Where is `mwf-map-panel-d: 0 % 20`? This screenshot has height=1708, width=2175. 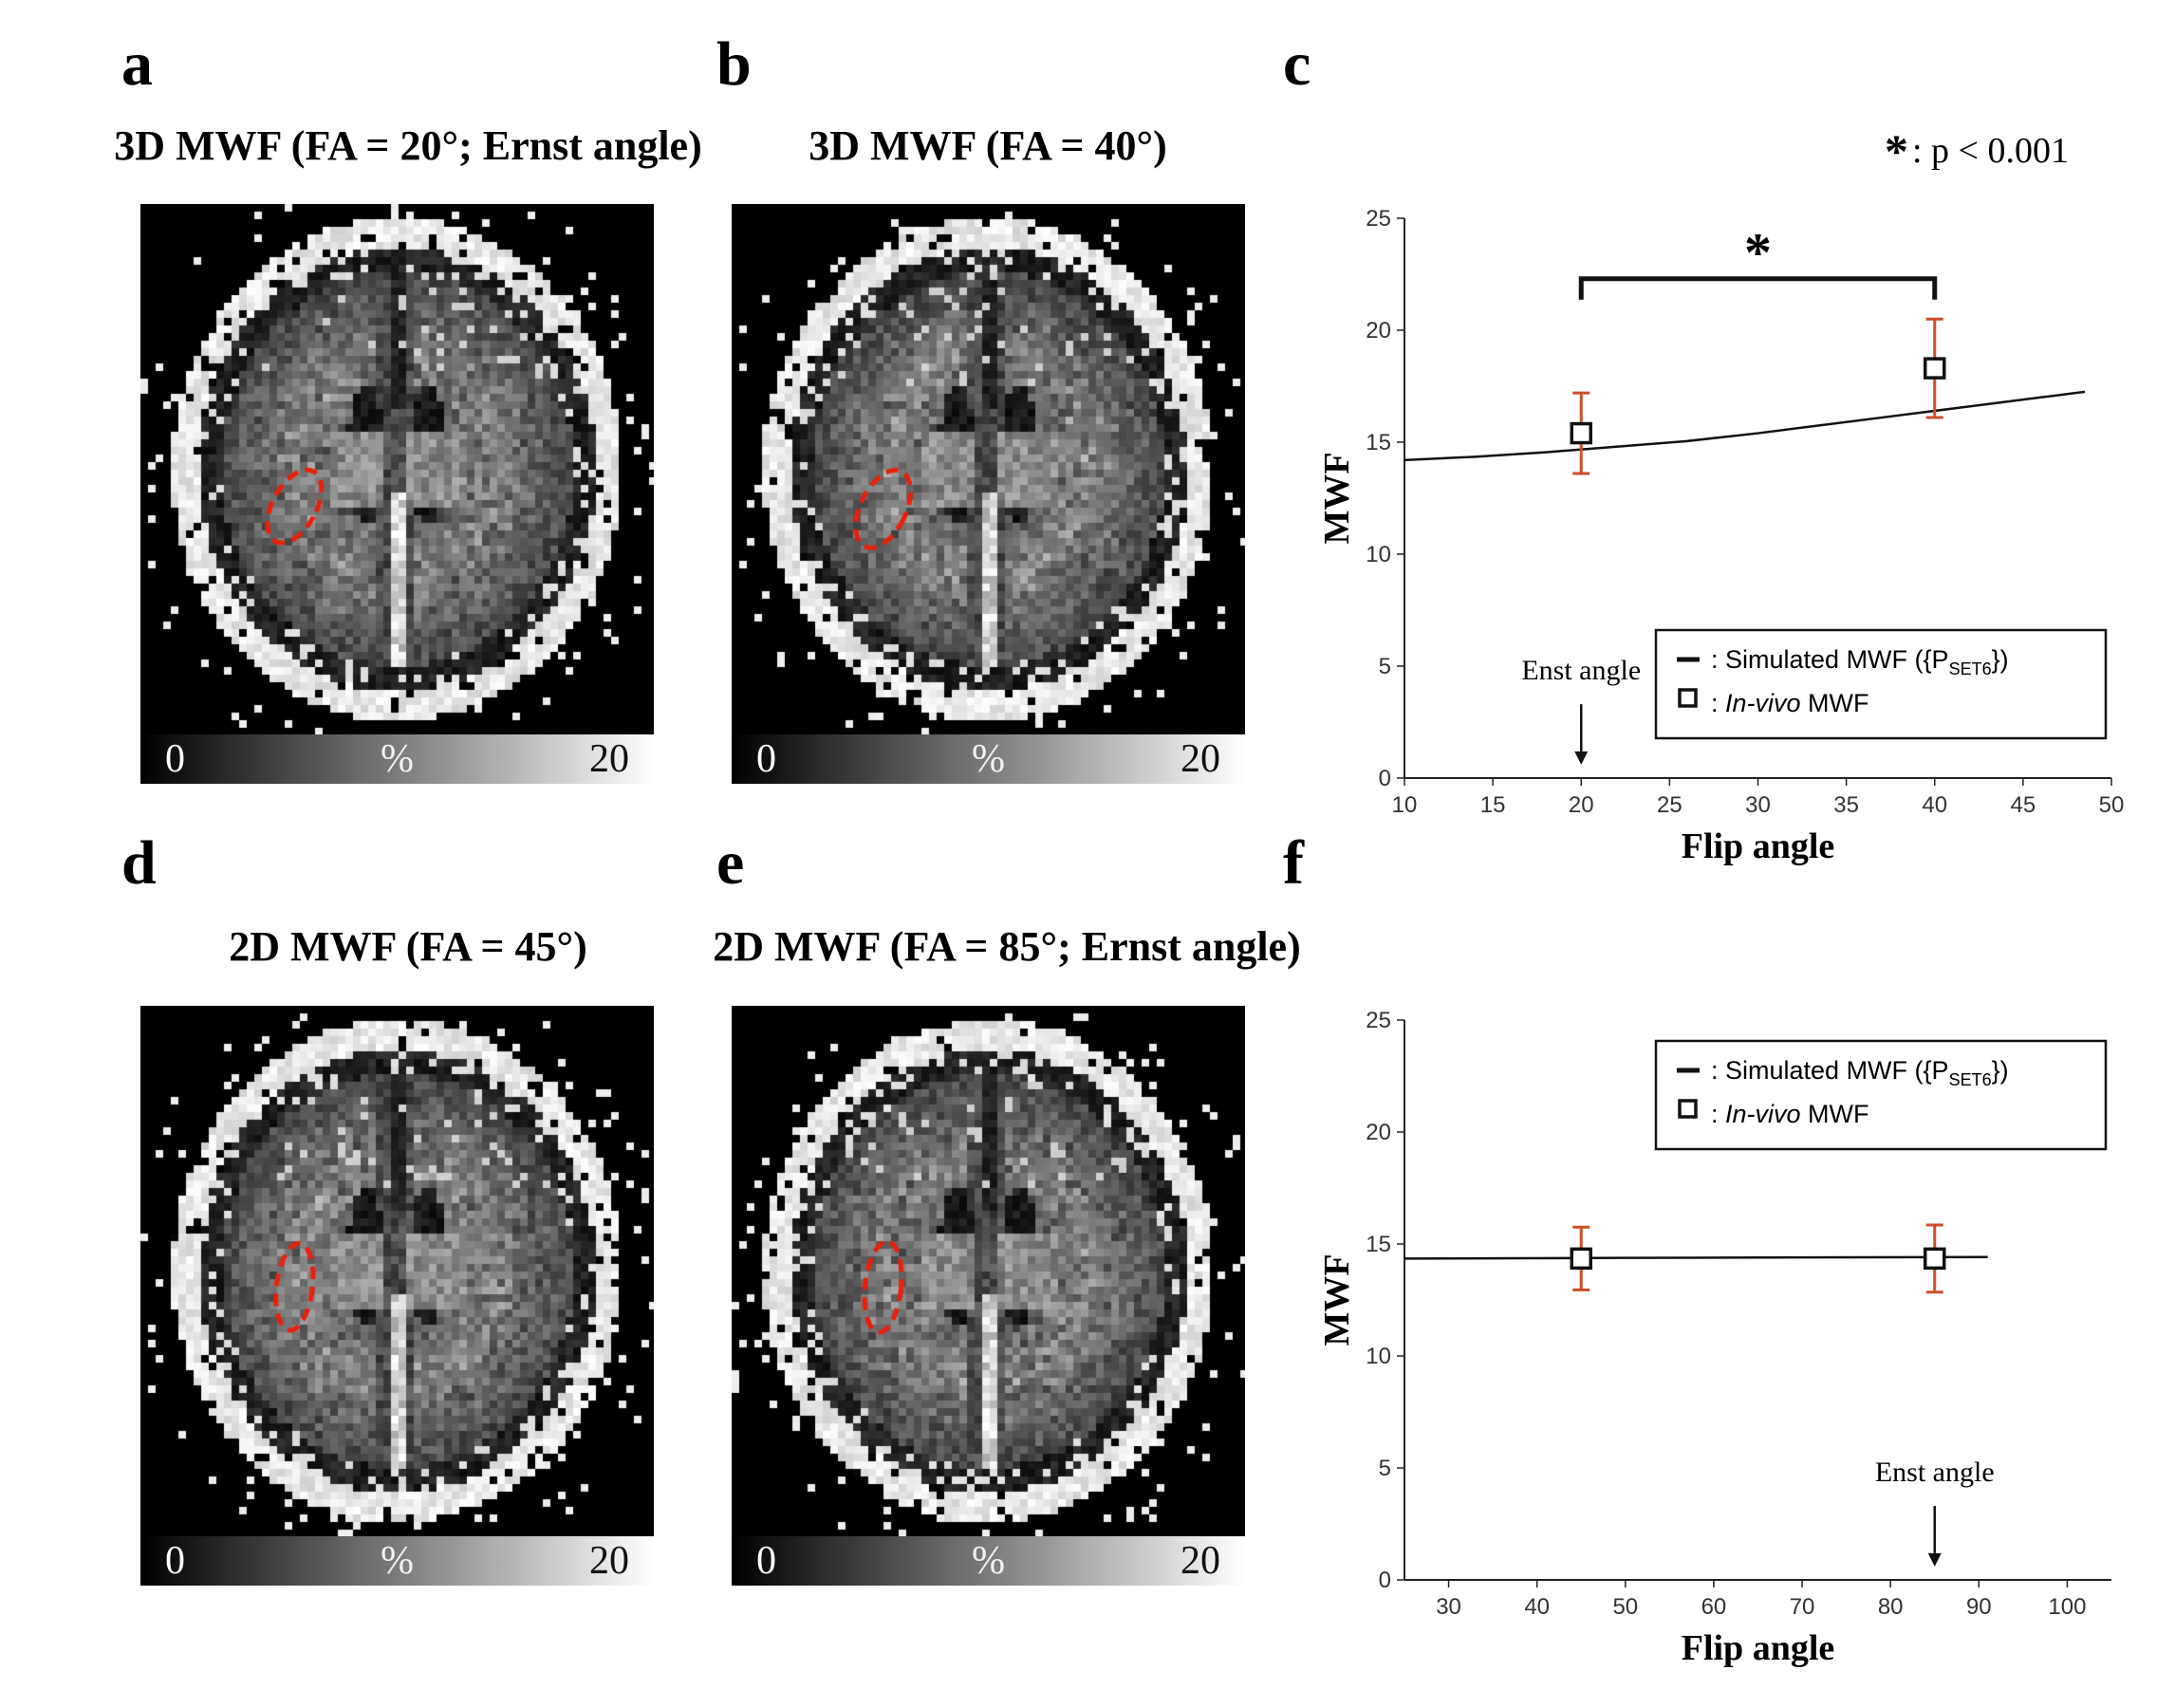
mwf-map-panel-d: 0 % 20 is located at coordinates (397, 1296).